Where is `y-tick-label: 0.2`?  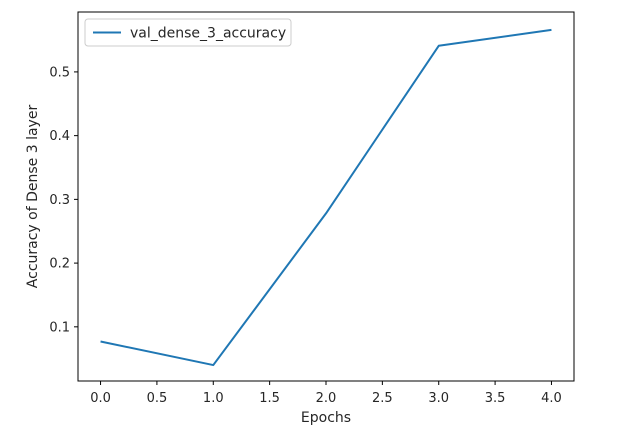
y-tick-label: 0.2 is located at coordinates (59, 264).